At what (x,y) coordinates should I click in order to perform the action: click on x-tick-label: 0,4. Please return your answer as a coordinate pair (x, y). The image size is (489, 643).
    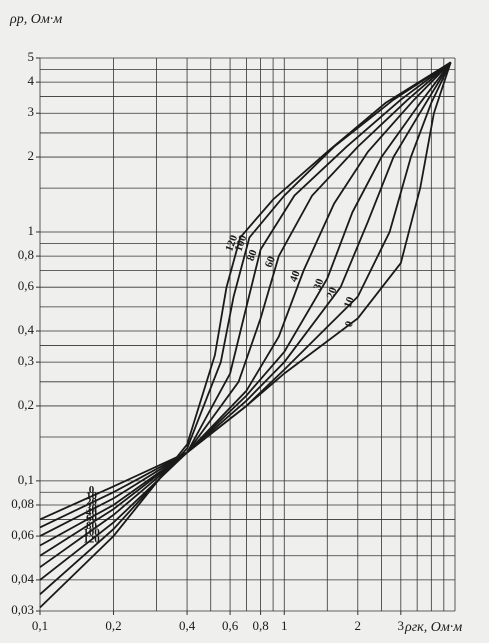
    Looking at the image, I should click on (187, 625).